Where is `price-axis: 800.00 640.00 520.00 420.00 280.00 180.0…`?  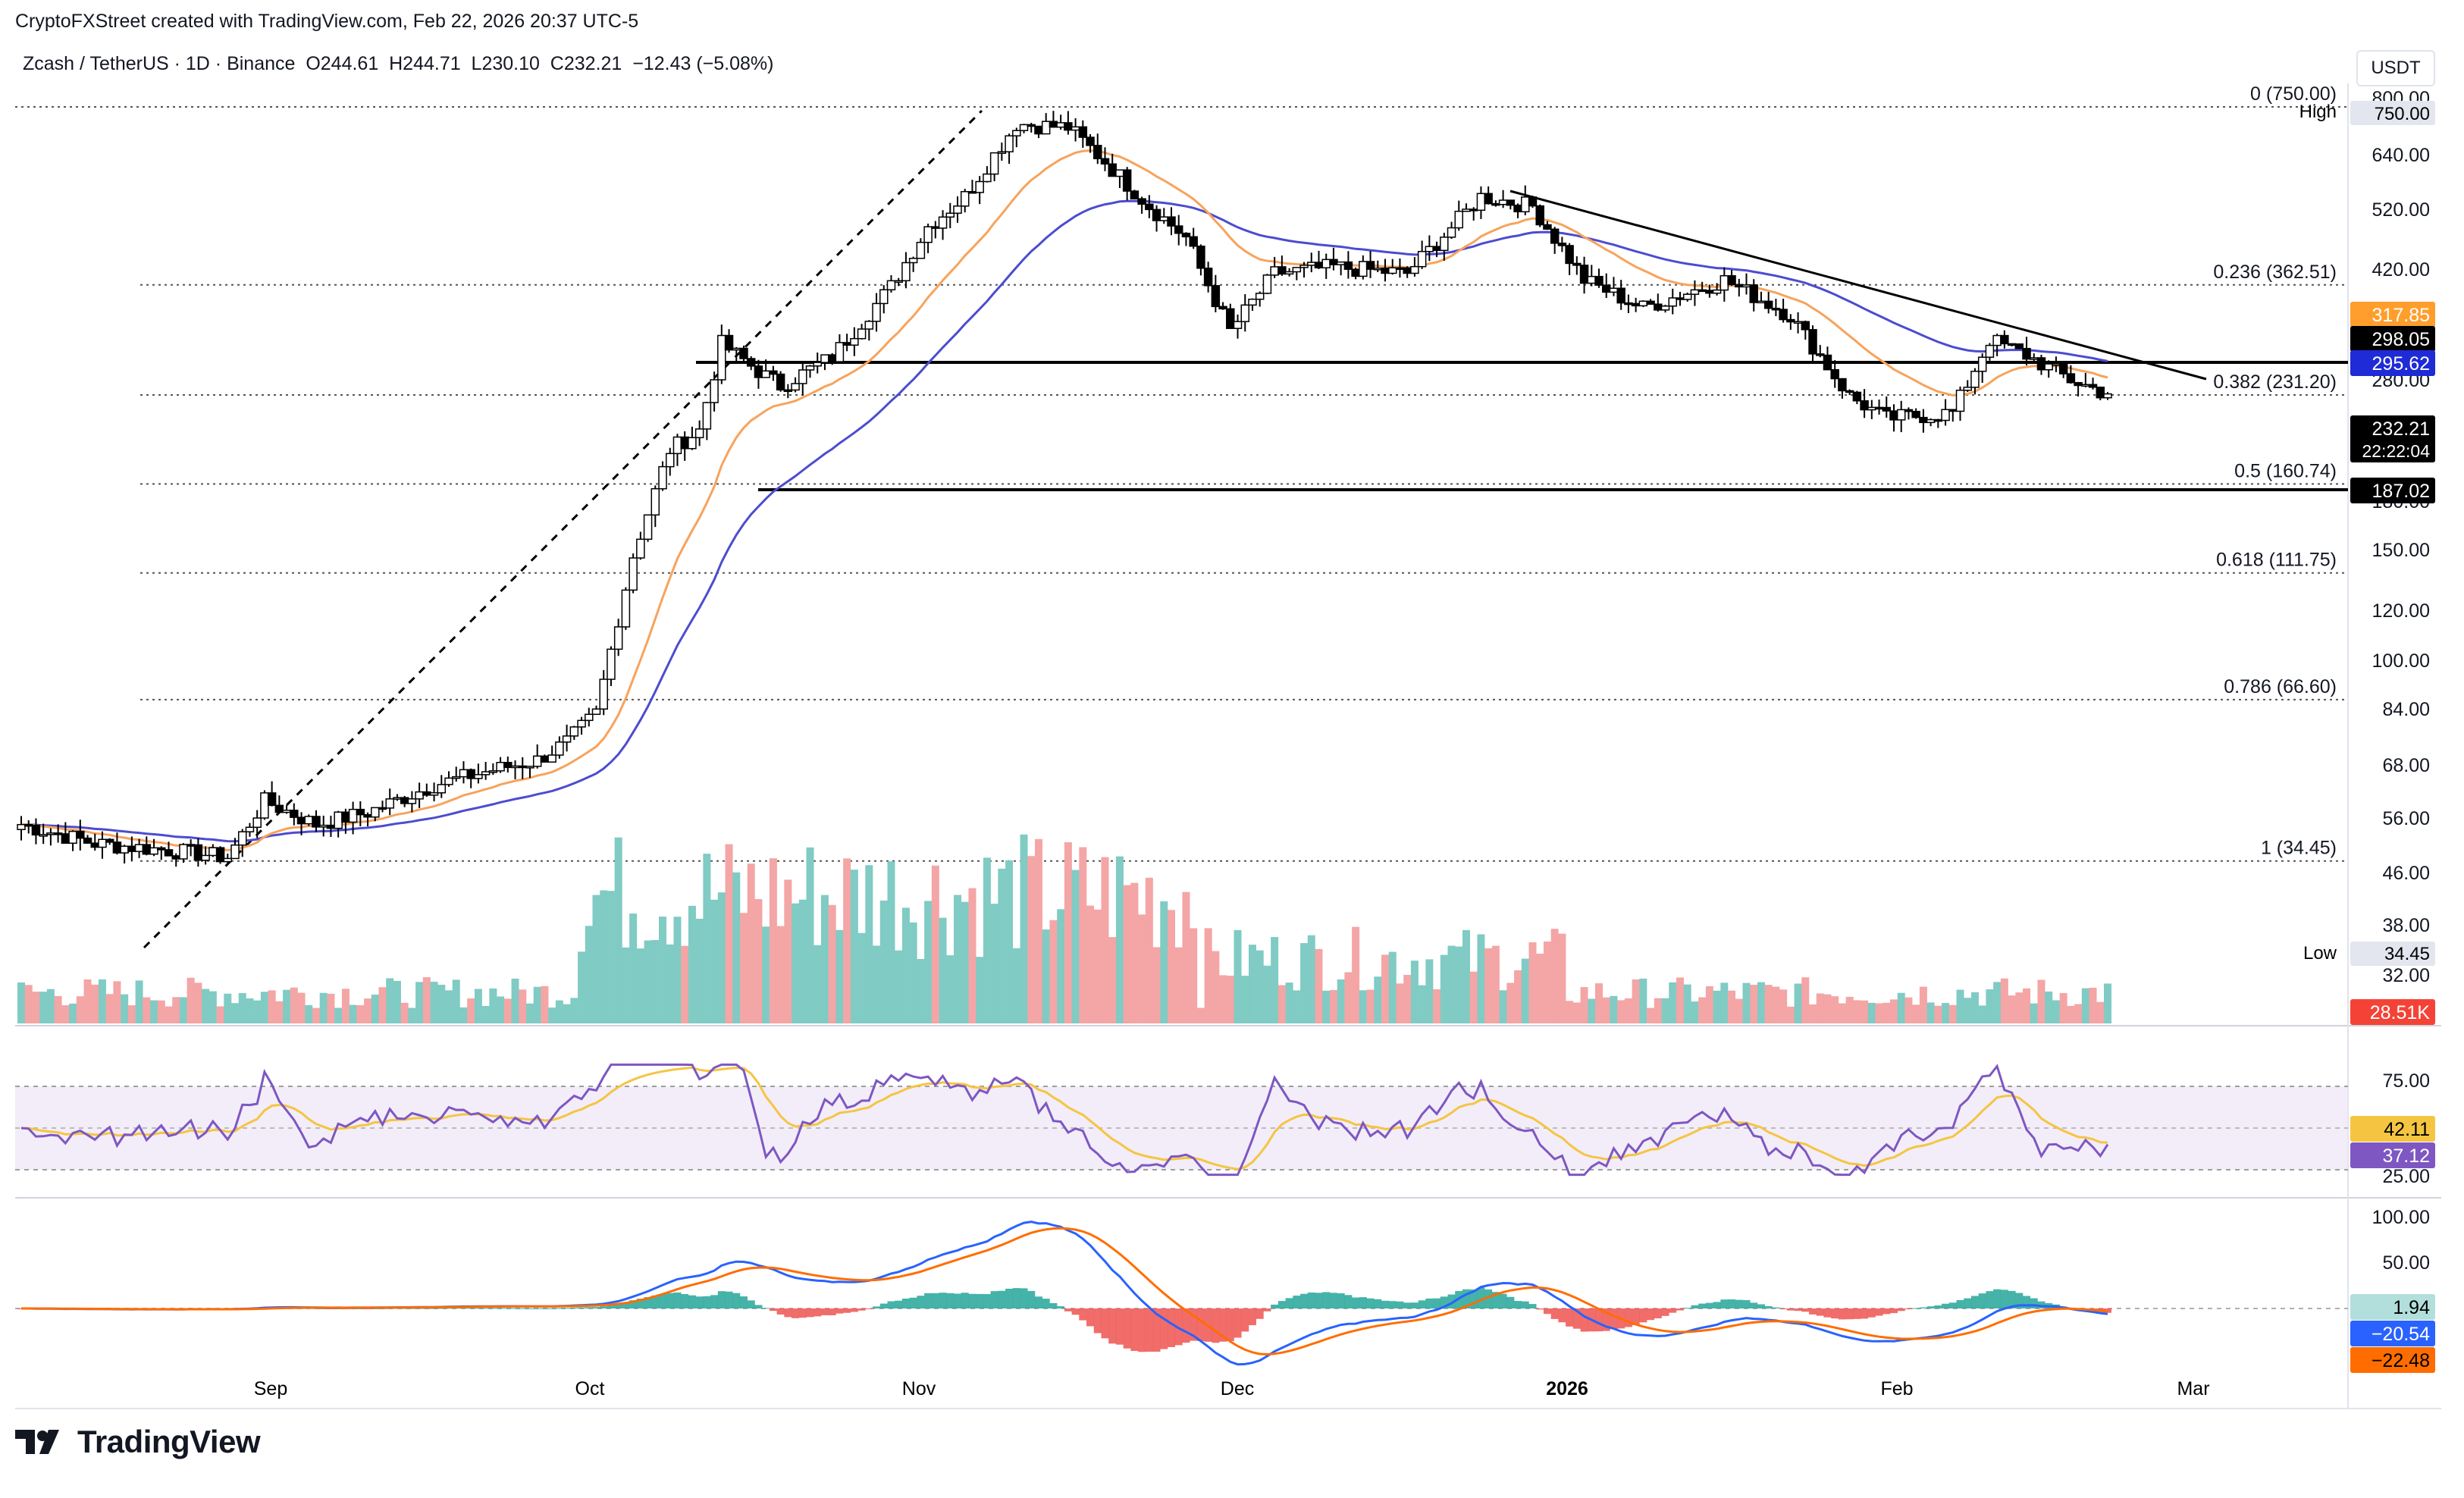
price-axis: 800.00 640.00 520.00 420.00 280.00 180.0… is located at coordinates (2401, 681).